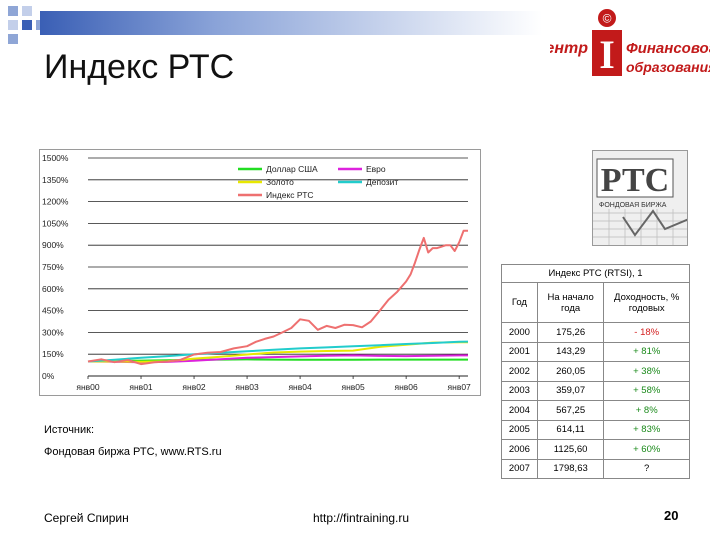  What do you see at coordinates (570, 302) in the screenshot?
I see `table-header-value: На начало года` at bounding box center [570, 302].